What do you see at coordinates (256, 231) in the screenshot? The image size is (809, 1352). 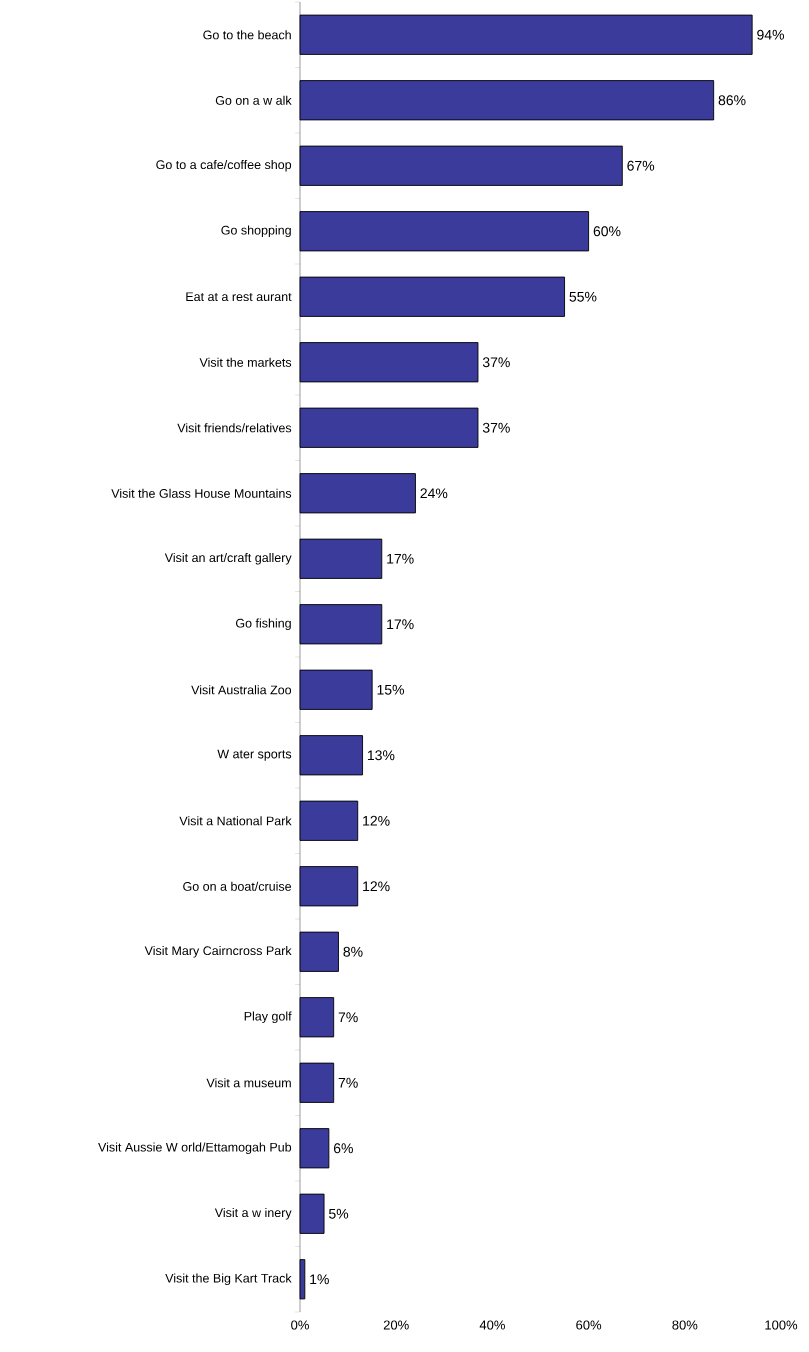 I see `y-tick-label: Go shopping` at bounding box center [256, 231].